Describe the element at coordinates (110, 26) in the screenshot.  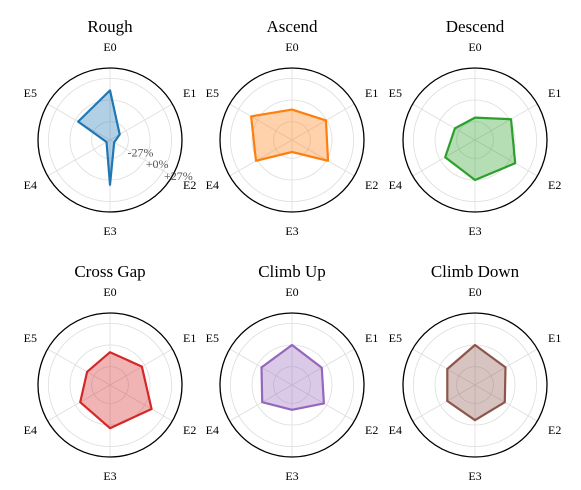
I see `chart-title: Rough` at that location.